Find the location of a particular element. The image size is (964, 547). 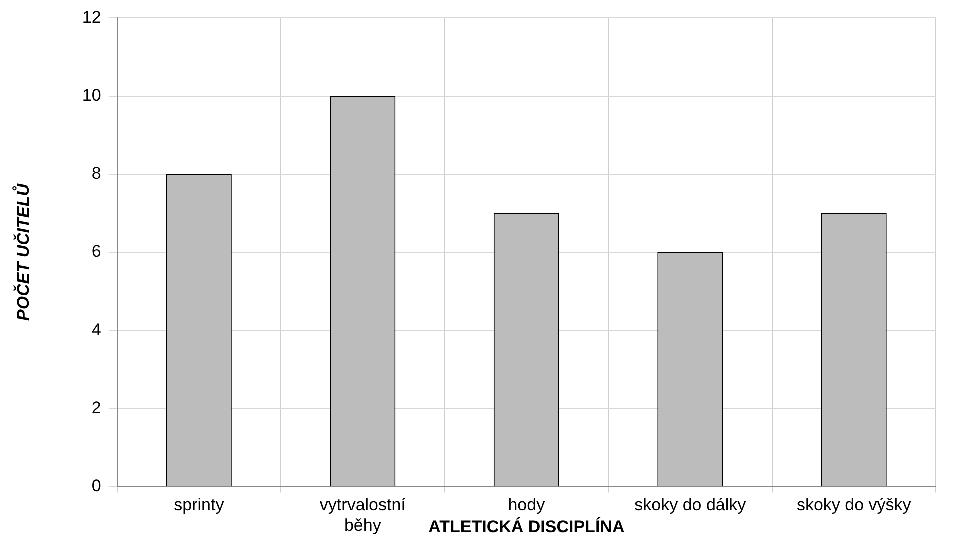

y-axis-title: POČET UČITELŮ is located at coordinates (22, 252).